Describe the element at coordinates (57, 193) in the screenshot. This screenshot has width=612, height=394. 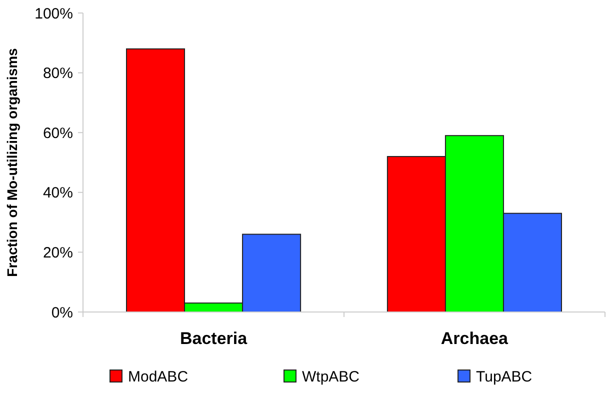
I see `y-tick-label: 40%` at that location.